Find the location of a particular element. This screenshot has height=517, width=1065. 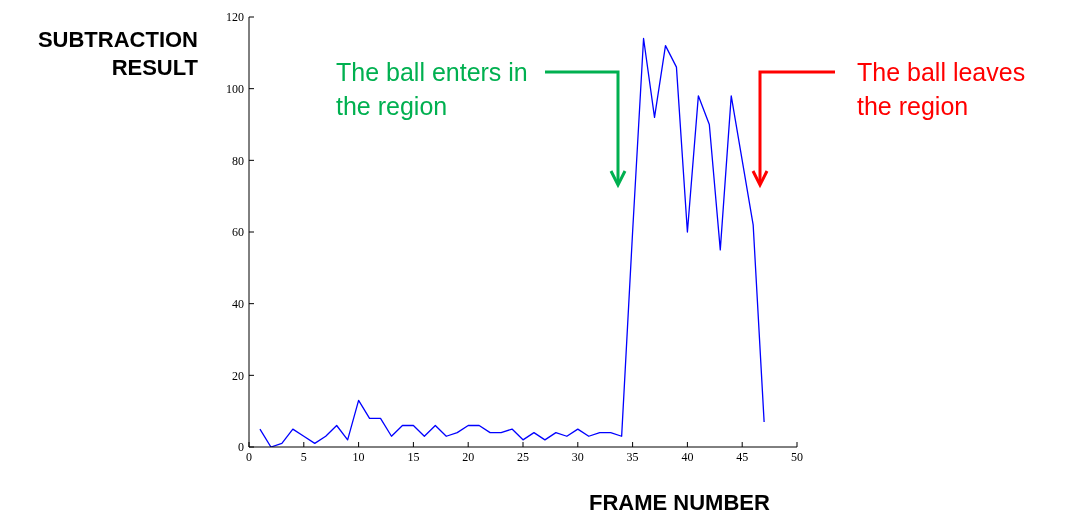

x-tick-label: 50 is located at coordinates (797, 456).